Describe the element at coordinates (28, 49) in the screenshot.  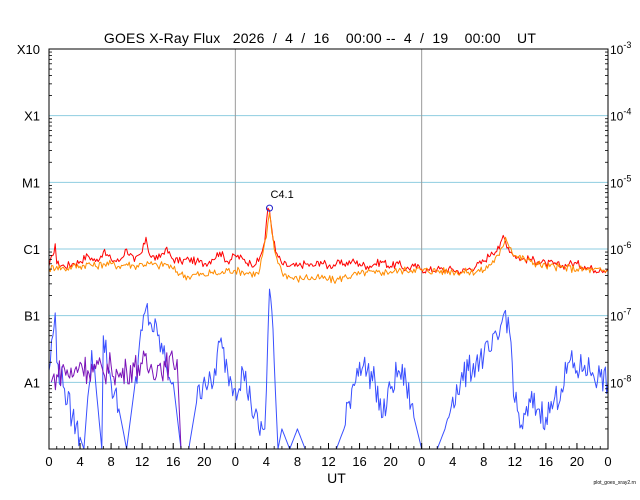
I see `y-tick-label-left-X10: X10` at that location.